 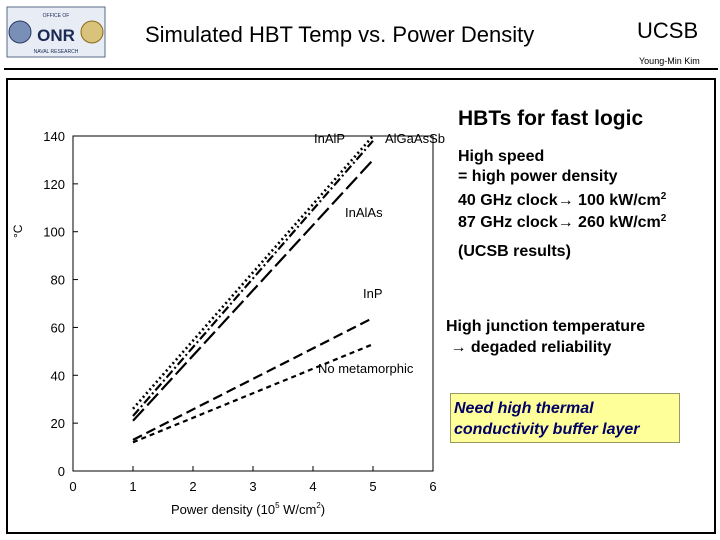 What do you see at coordinates (663, 196) in the screenshot?
I see `power-100-exp: 2` at bounding box center [663, 196].